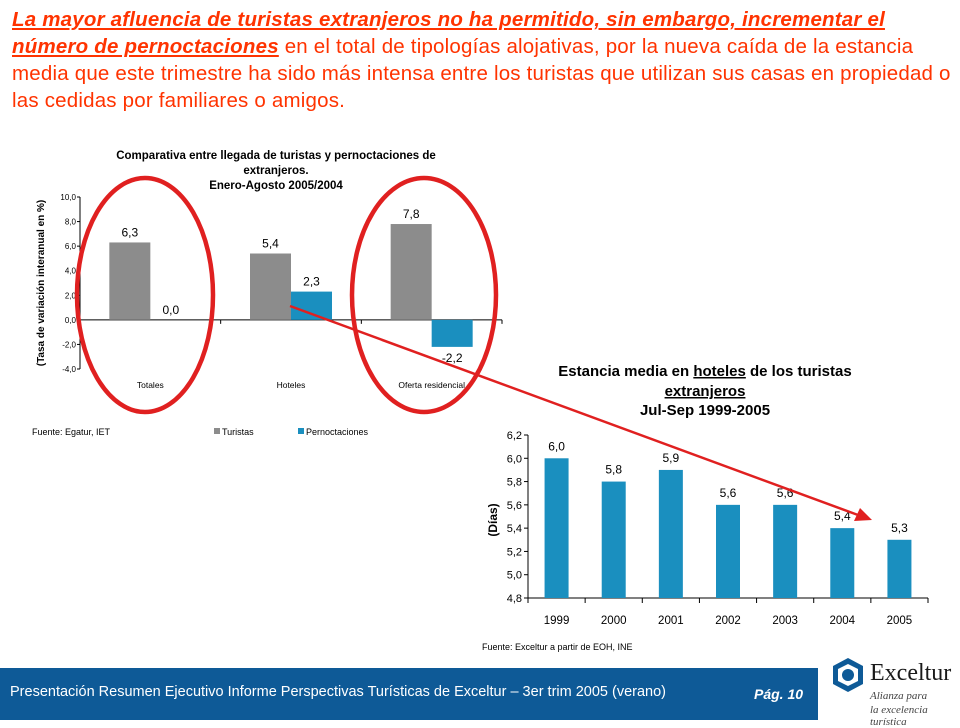  What do you see at coordinates (911, 673) in the screenshot?
I see `logo-brand: Exceltur` at bounding box center [911, 673].